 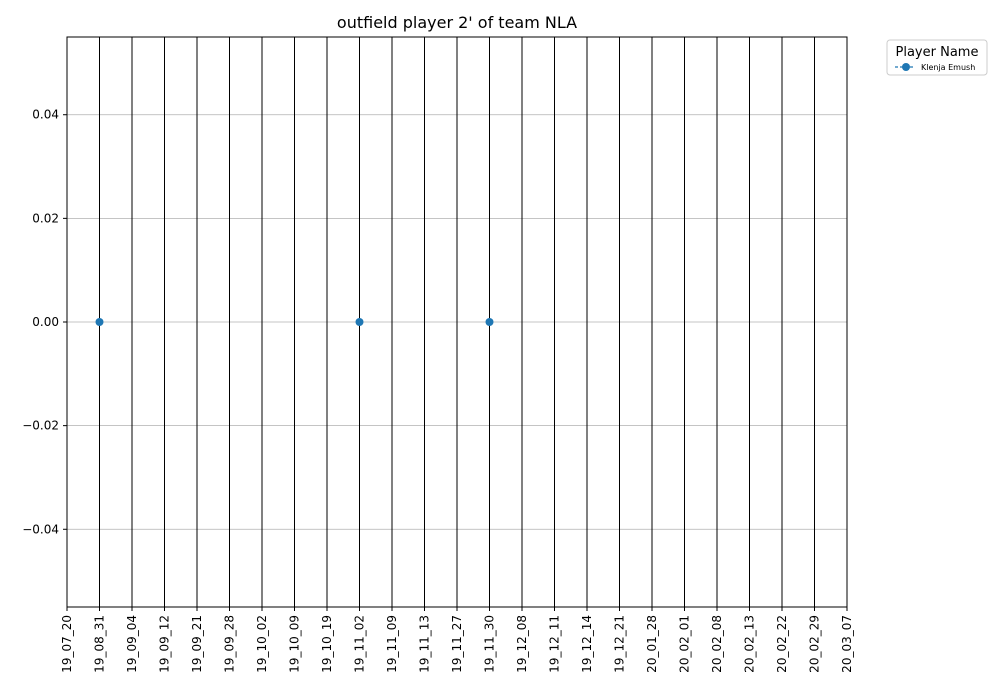 What do you see at coordinates (40, 529) in the screenshot?
I see `y-tick-label: −0.04` at bounding box center [40, 529].